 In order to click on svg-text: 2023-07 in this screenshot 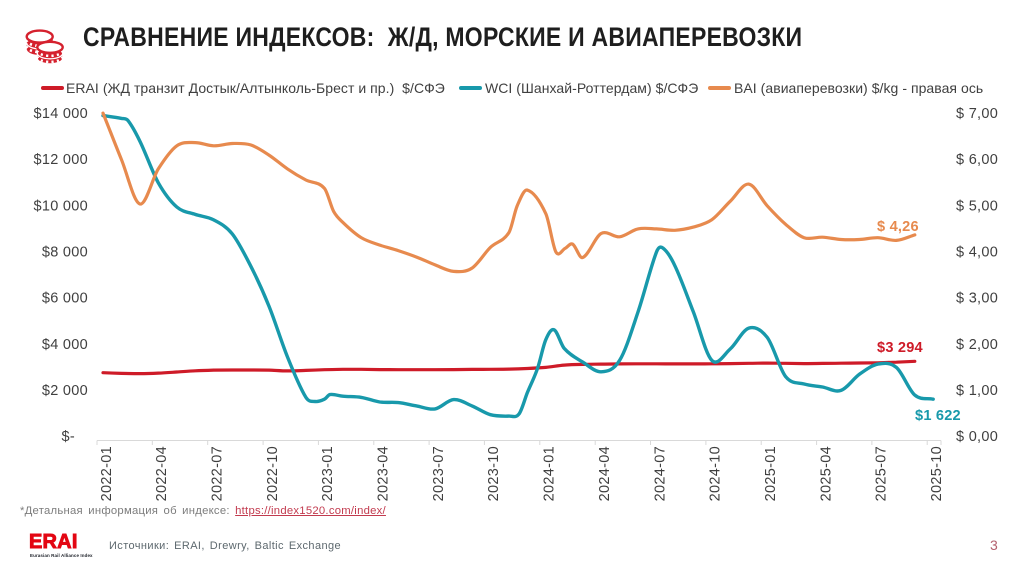, I will do `click(439, 473)`.